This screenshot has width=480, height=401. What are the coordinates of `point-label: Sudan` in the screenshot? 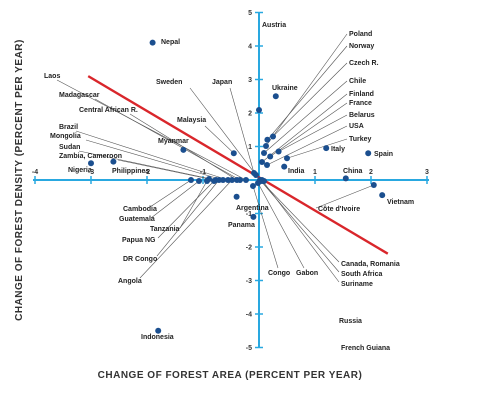 It's located at (69, 147).